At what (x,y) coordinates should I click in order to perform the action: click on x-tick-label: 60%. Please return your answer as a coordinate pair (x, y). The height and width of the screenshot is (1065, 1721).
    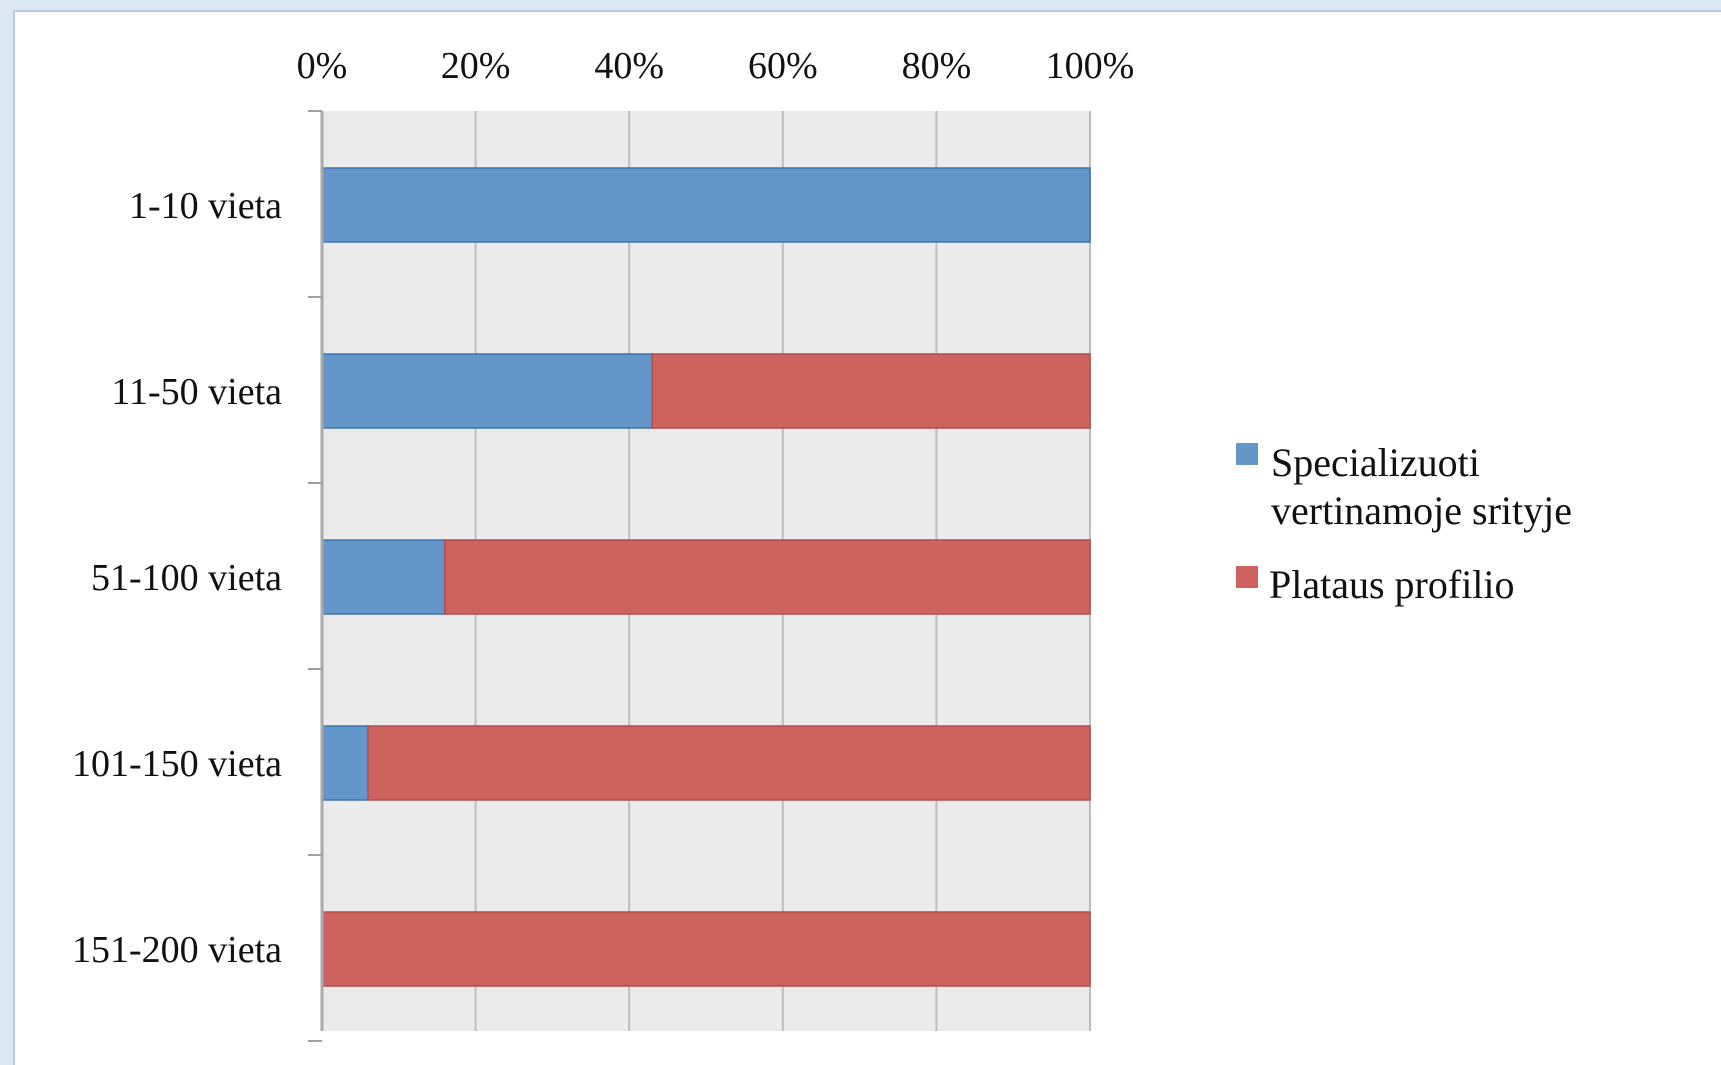
    Looking at the image, I should click on (783, 66).